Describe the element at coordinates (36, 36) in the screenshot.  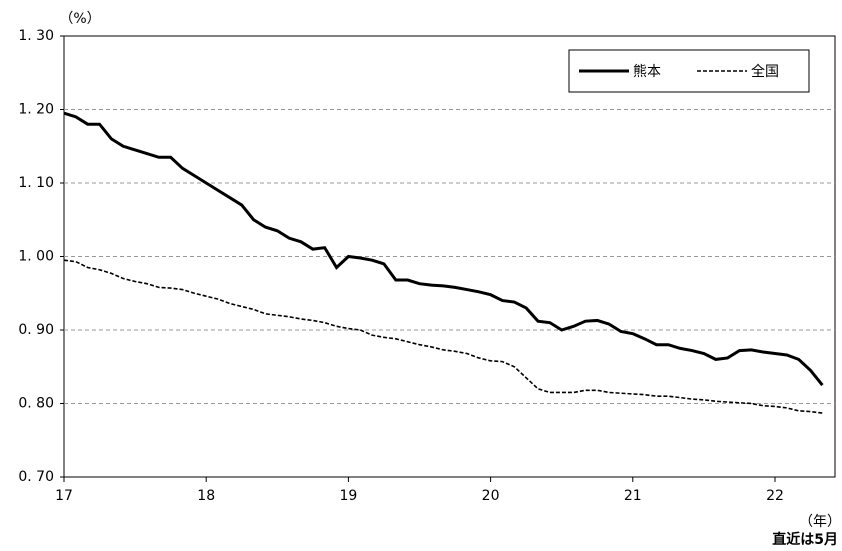
I see `y-tick-label: 1. 30` at that location.